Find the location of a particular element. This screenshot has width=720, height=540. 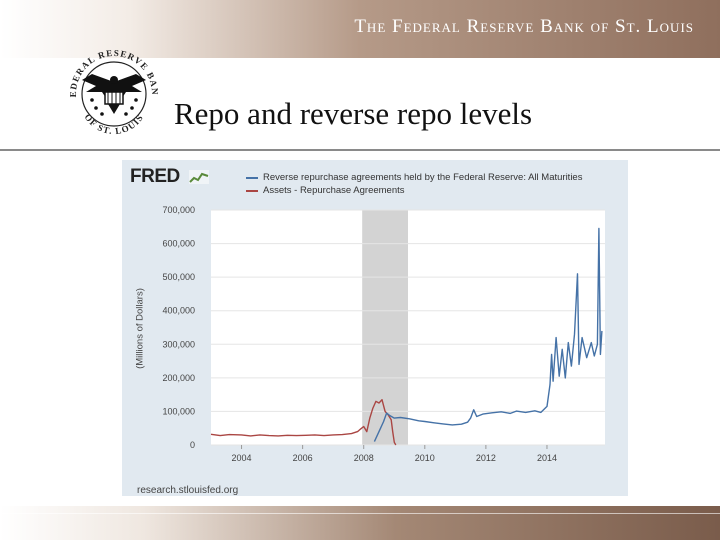

svg-text: OF ST. LOUIS is located at coordinates (114, 124).